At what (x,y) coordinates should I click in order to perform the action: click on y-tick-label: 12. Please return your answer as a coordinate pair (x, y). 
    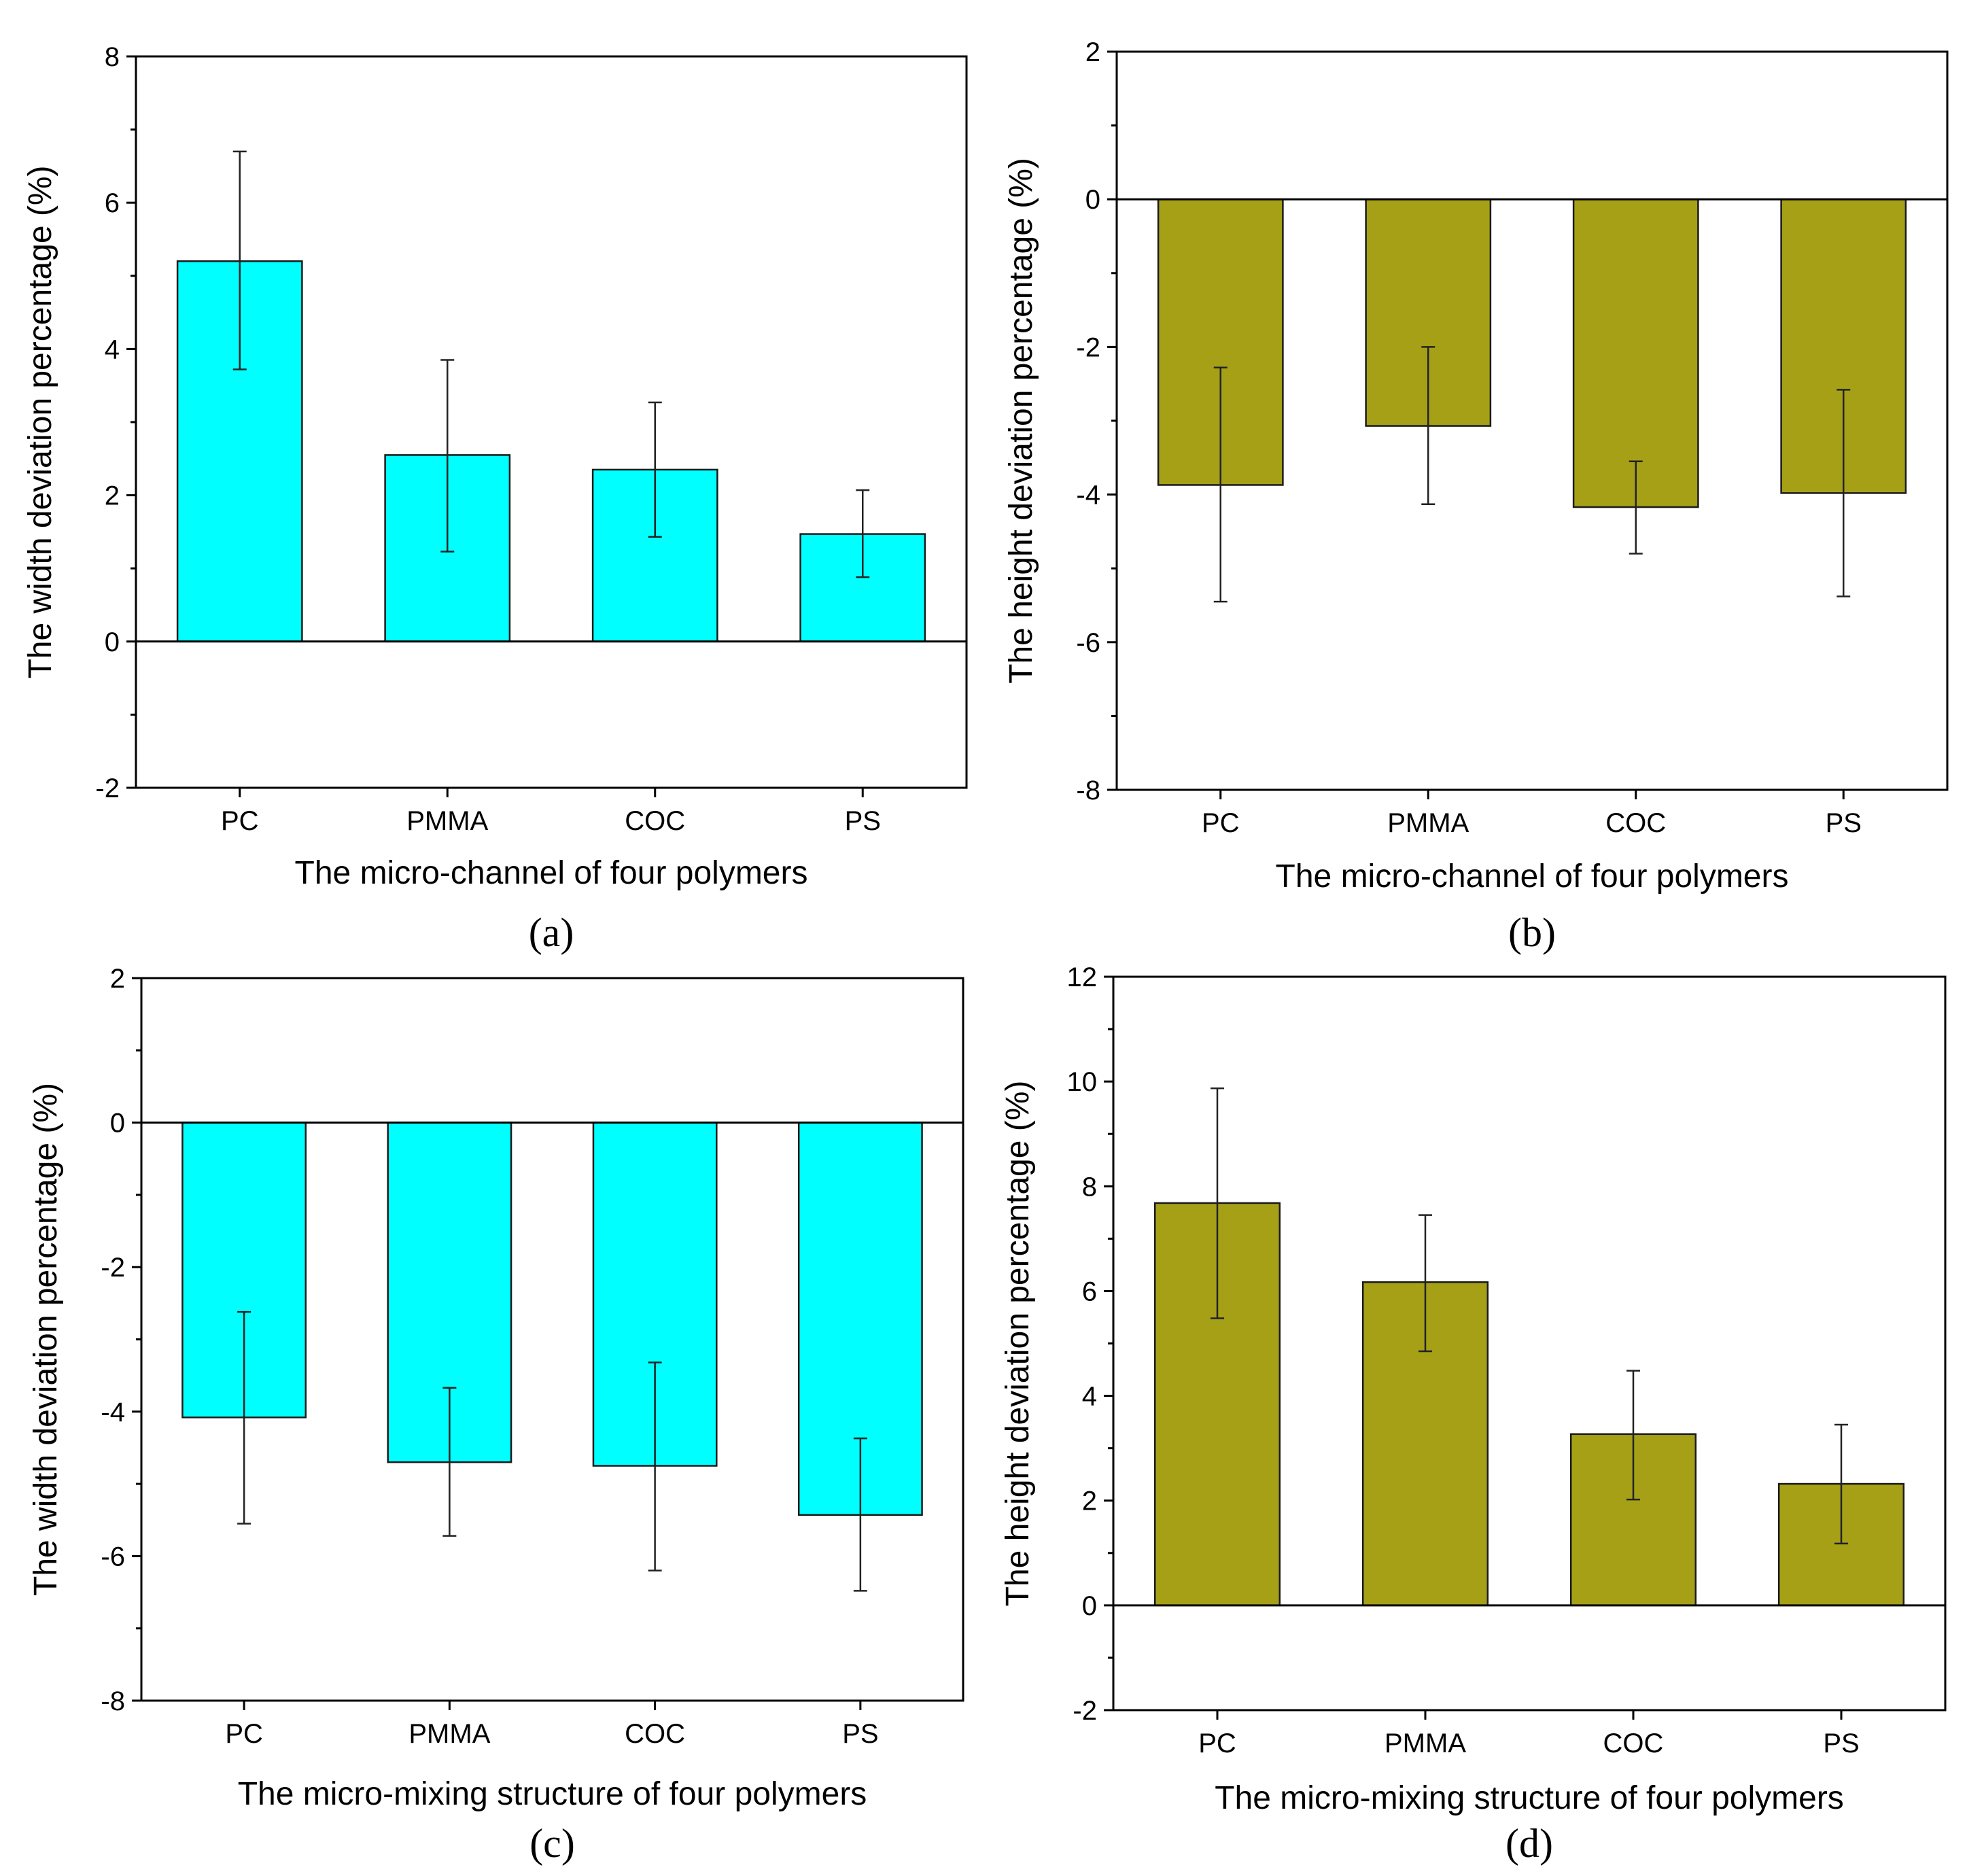
    Looking at the image, I should click on (1082, 977).